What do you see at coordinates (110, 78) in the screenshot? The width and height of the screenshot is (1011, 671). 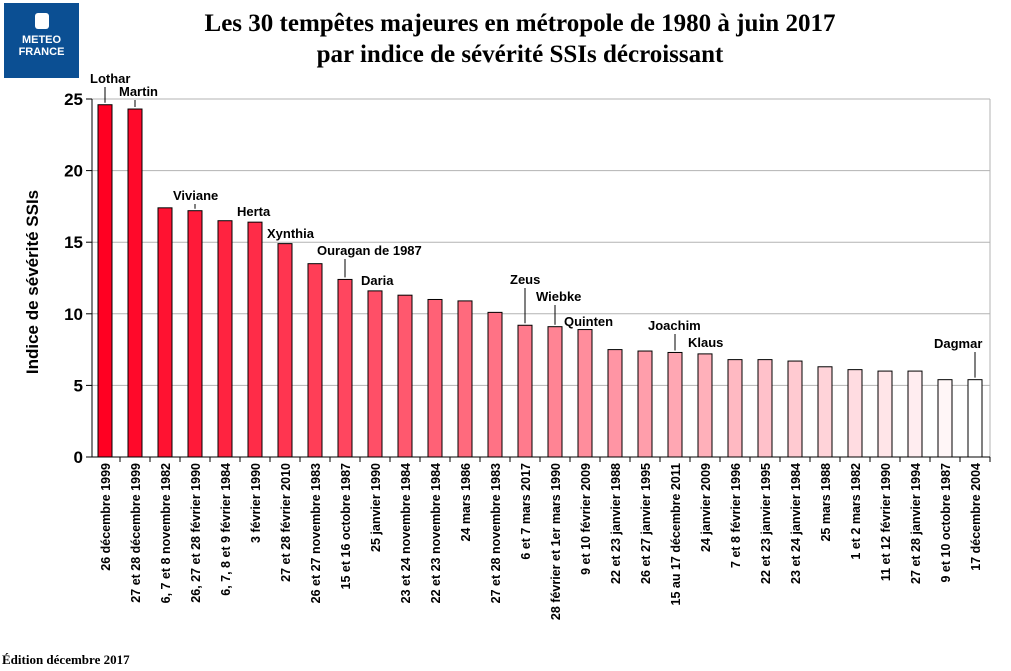 I see `storm-name-label: Lothar` at bounding box center [110, 78].